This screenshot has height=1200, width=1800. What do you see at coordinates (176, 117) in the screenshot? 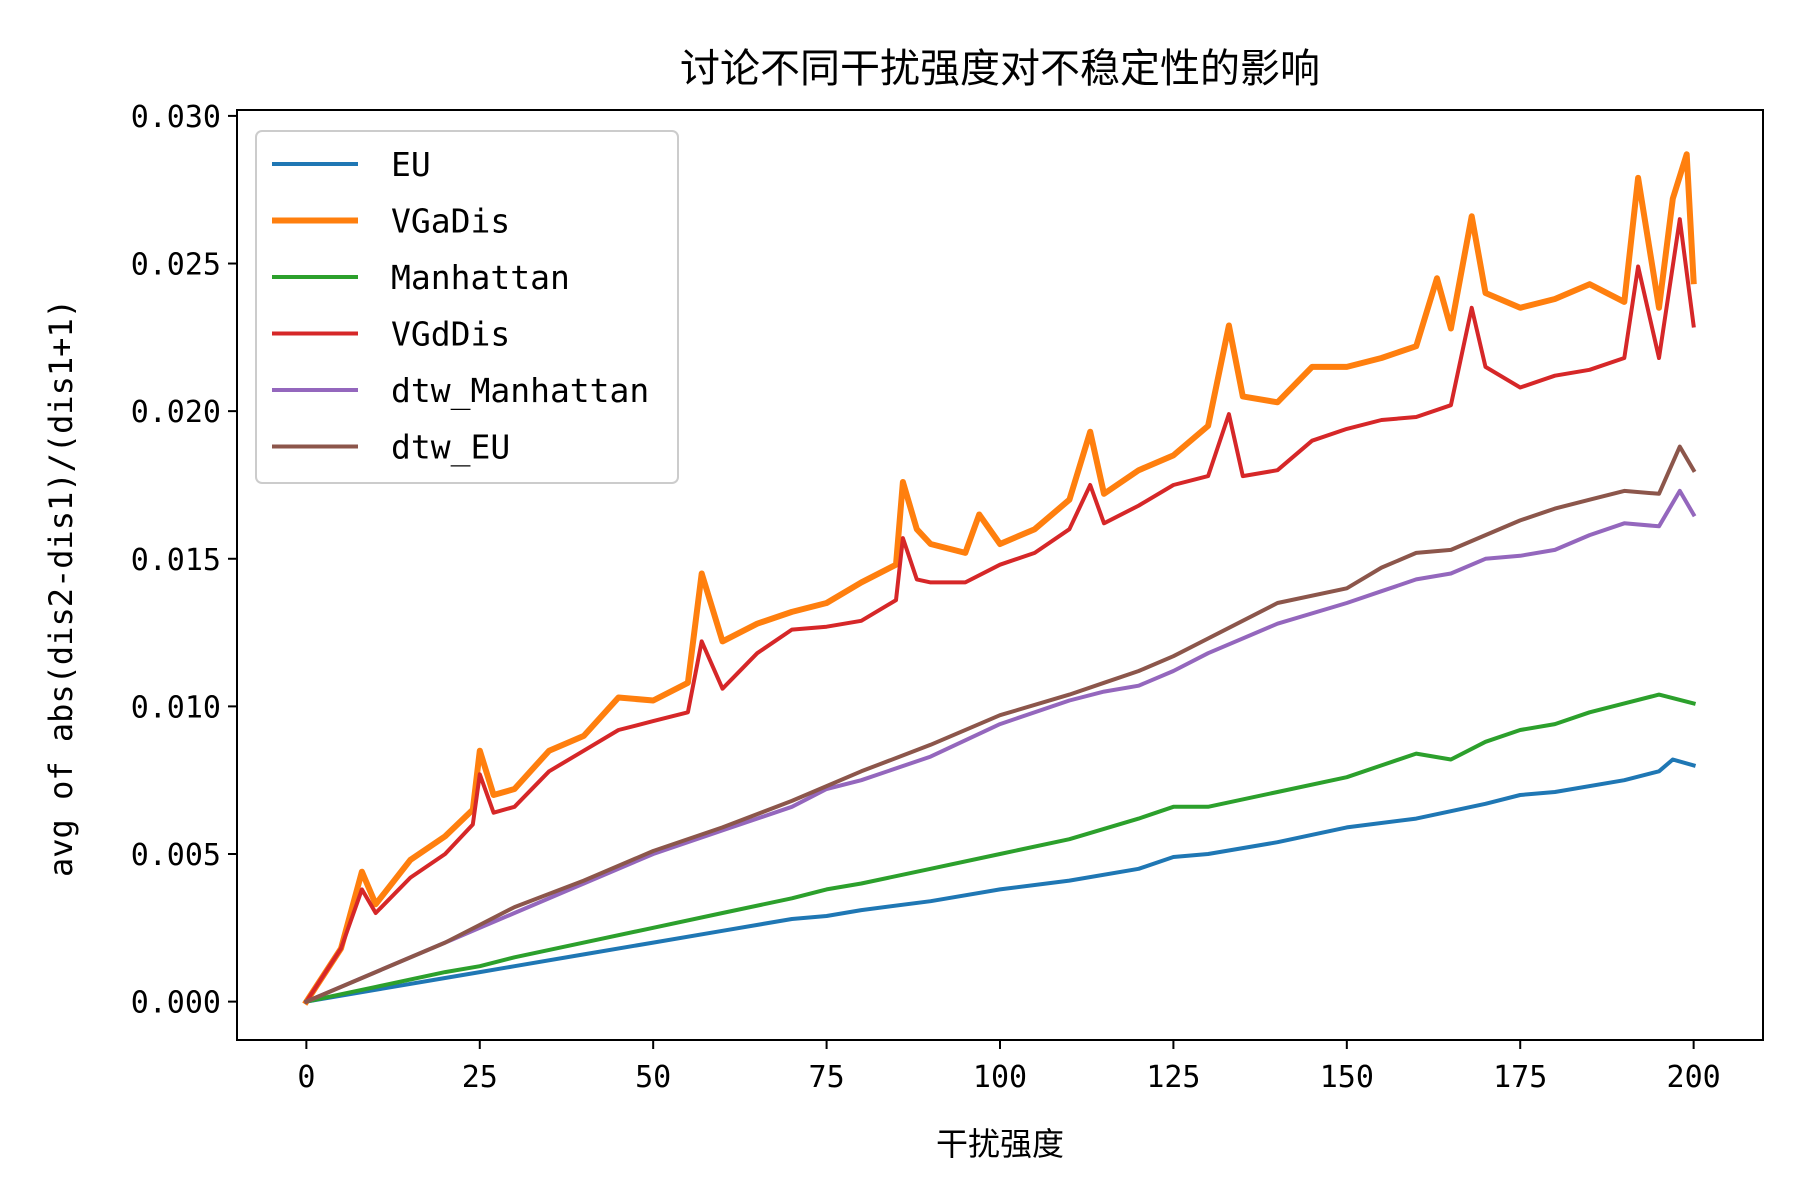
I see `y-tick-label: 0.030` at bounding box center [176, 117].